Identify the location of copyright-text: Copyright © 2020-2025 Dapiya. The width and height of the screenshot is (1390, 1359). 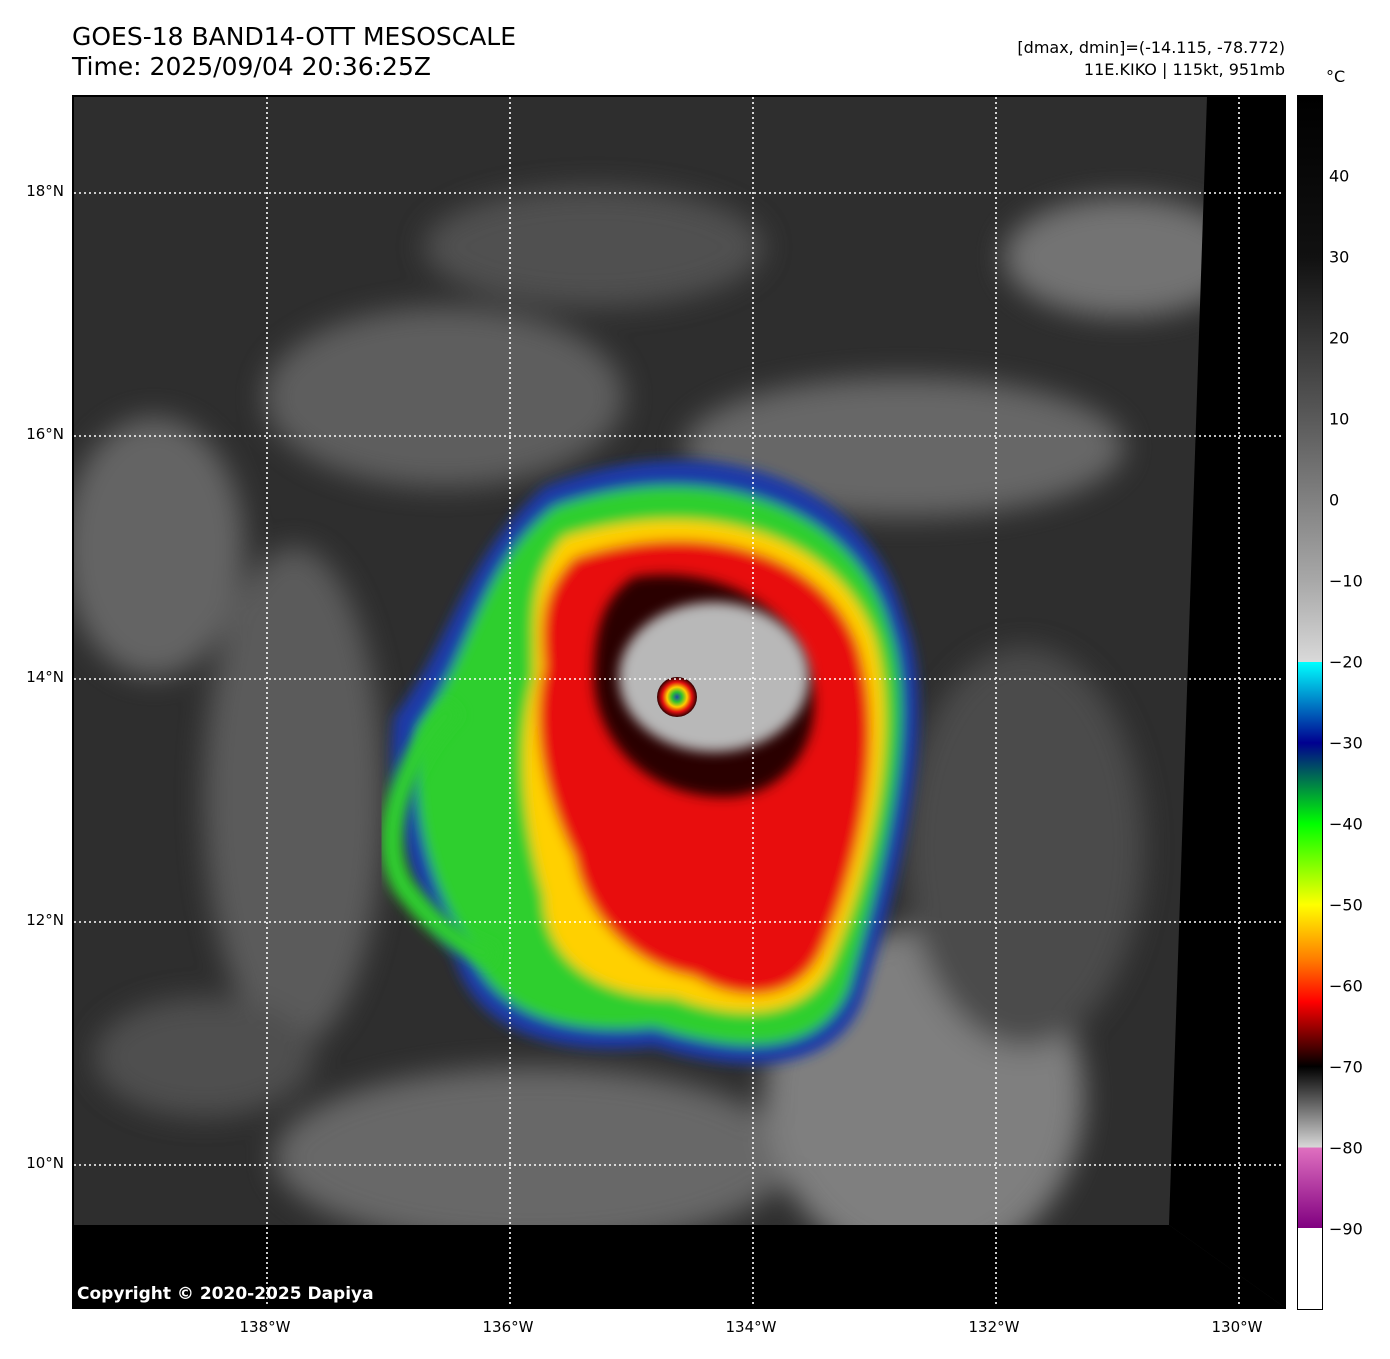
(225, 1294).